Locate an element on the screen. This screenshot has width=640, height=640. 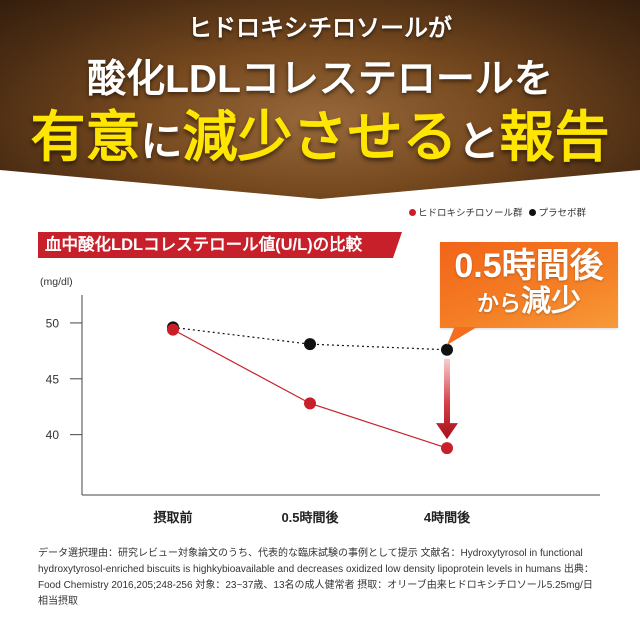
legend-item-placebo: プラセボ群 is located at coordinates (557, 212).